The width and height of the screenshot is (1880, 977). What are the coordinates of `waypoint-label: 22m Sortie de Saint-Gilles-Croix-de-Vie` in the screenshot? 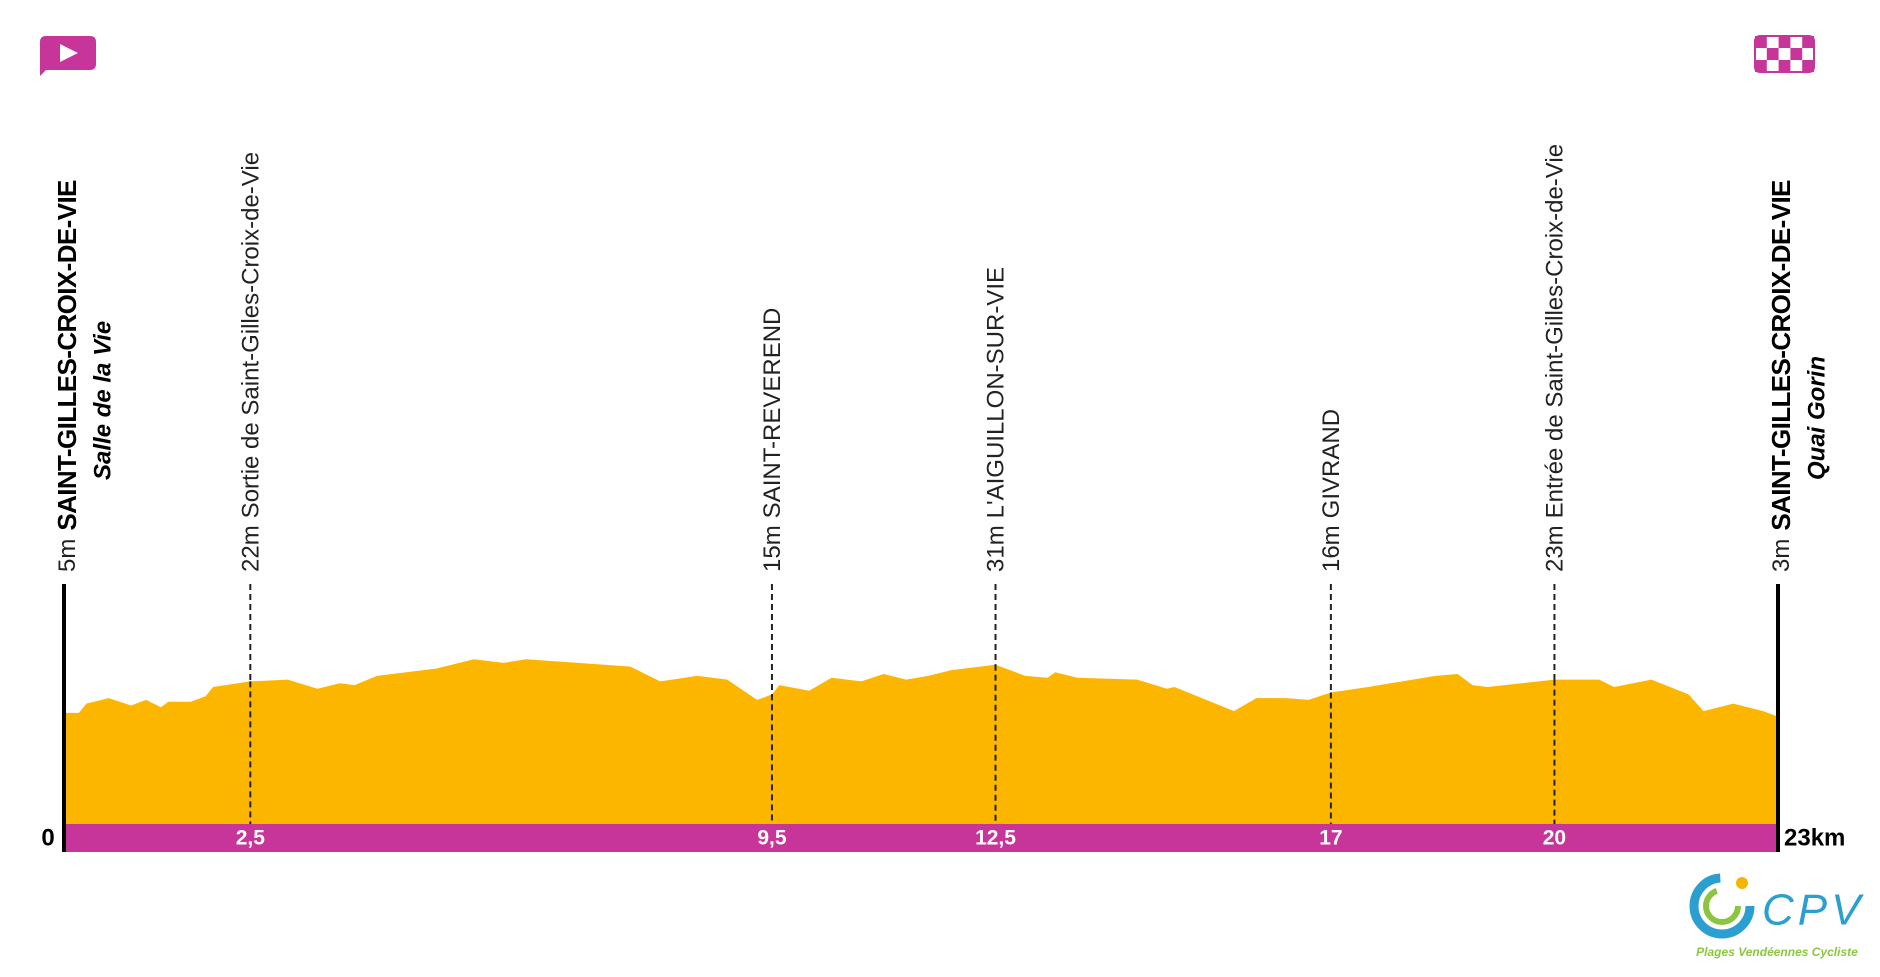 It's located at (250, 362).